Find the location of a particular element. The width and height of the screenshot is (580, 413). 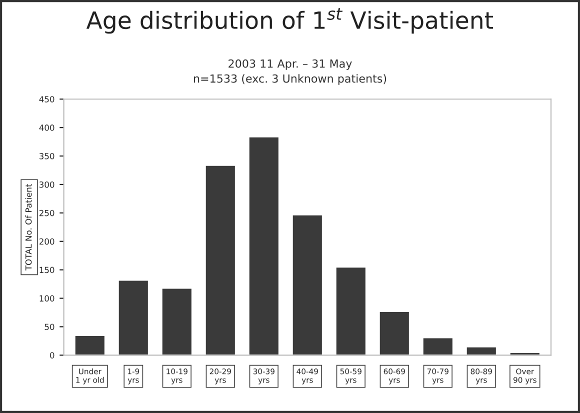

y-tick-label: 250 is located at coordinates (46, 213).